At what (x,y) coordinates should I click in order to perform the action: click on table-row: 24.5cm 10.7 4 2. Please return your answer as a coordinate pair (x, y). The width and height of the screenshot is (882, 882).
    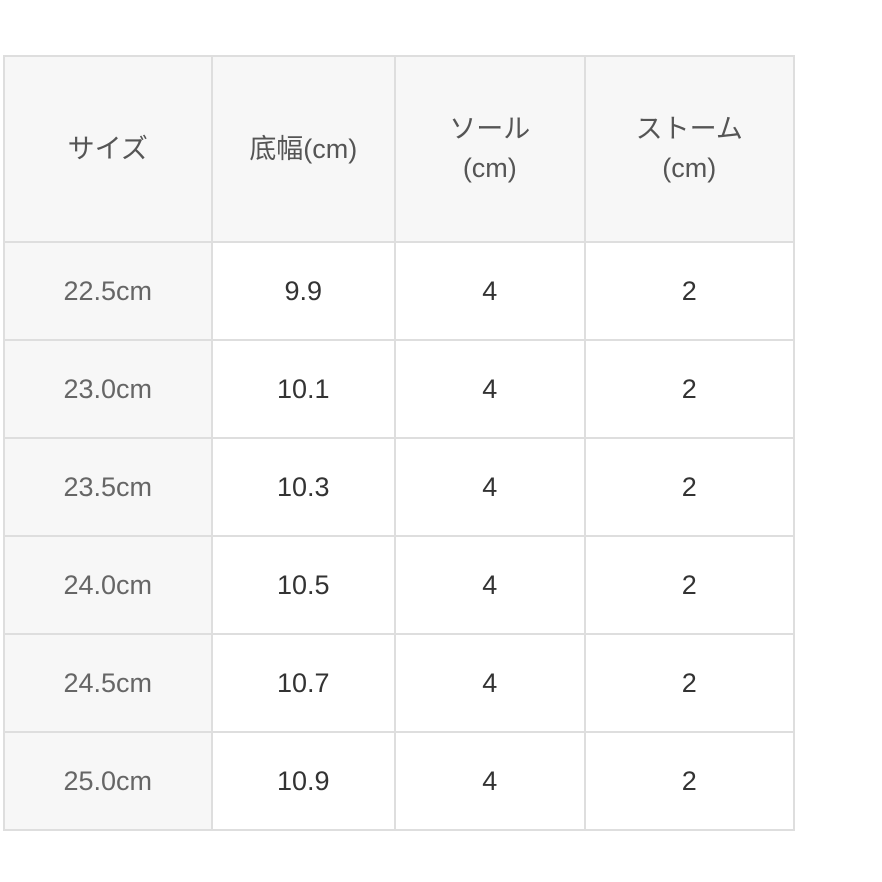
    Looking at the image, I should click on (399, 683).